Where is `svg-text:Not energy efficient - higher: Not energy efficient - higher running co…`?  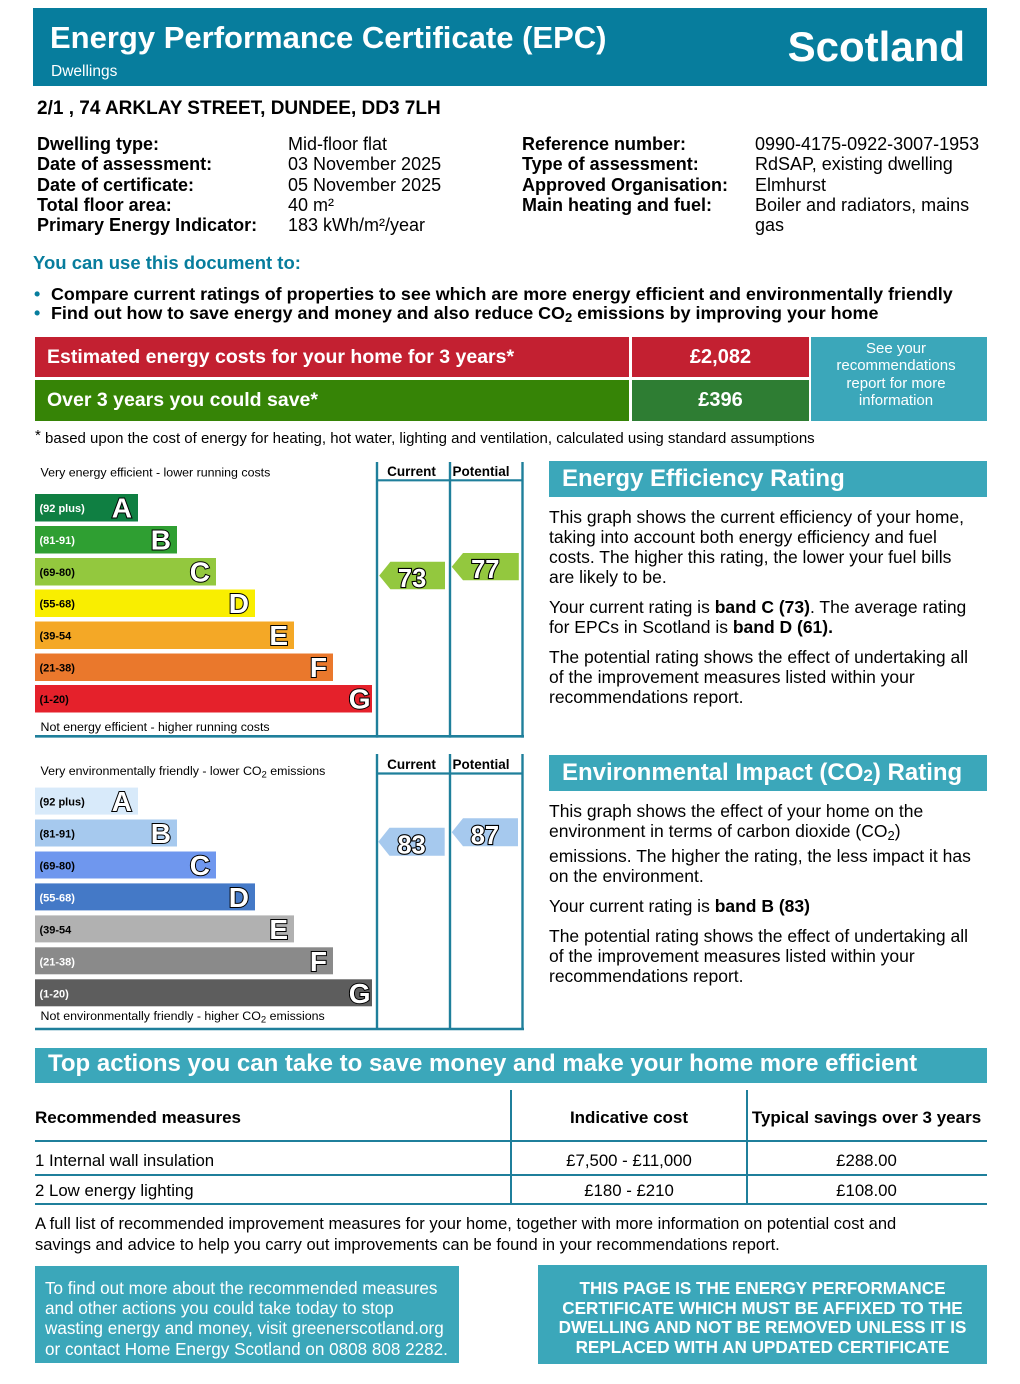
svg-text:Not energy efficient - higher: Not energy efficient - higher running co… is located at coordinates (155, 727).